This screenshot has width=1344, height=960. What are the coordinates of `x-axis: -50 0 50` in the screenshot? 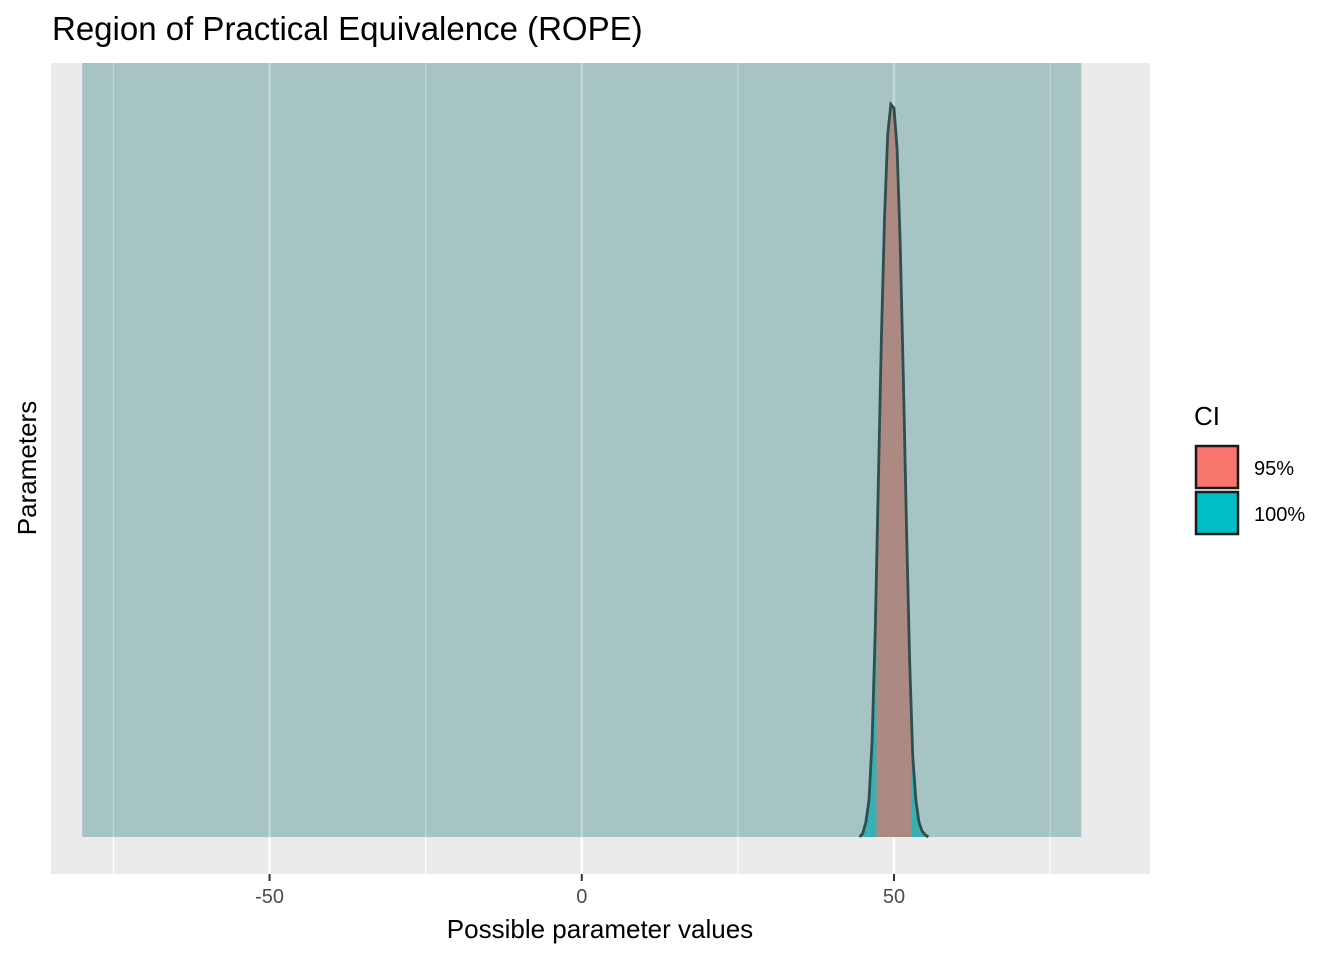 It's located at (580, 891).